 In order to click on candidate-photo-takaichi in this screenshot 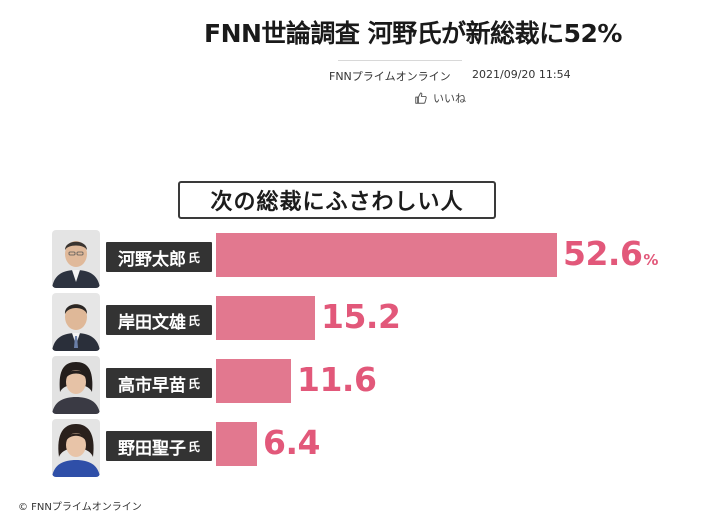, I will do `click(76, 385)`.